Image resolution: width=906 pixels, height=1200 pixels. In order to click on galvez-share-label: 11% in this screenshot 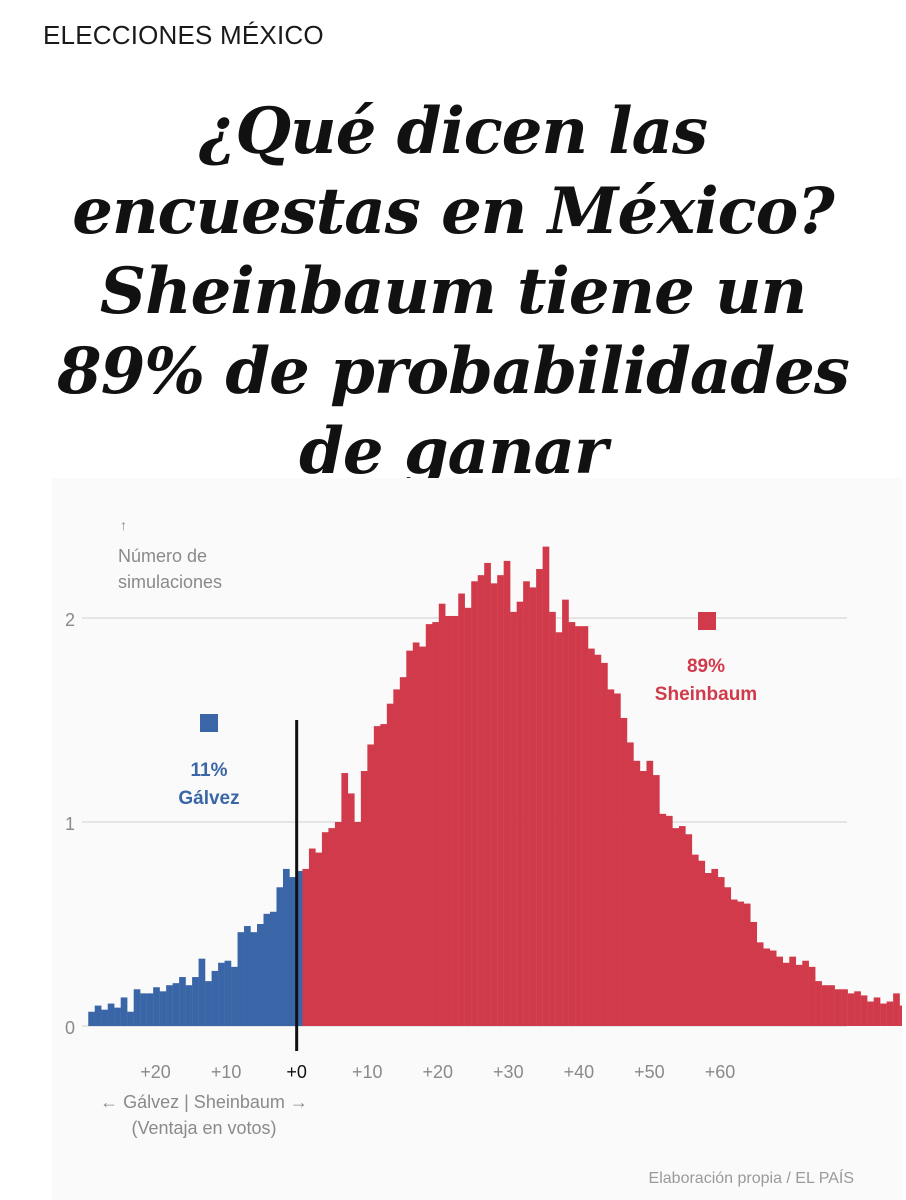, I will do `click(209, 770)`.